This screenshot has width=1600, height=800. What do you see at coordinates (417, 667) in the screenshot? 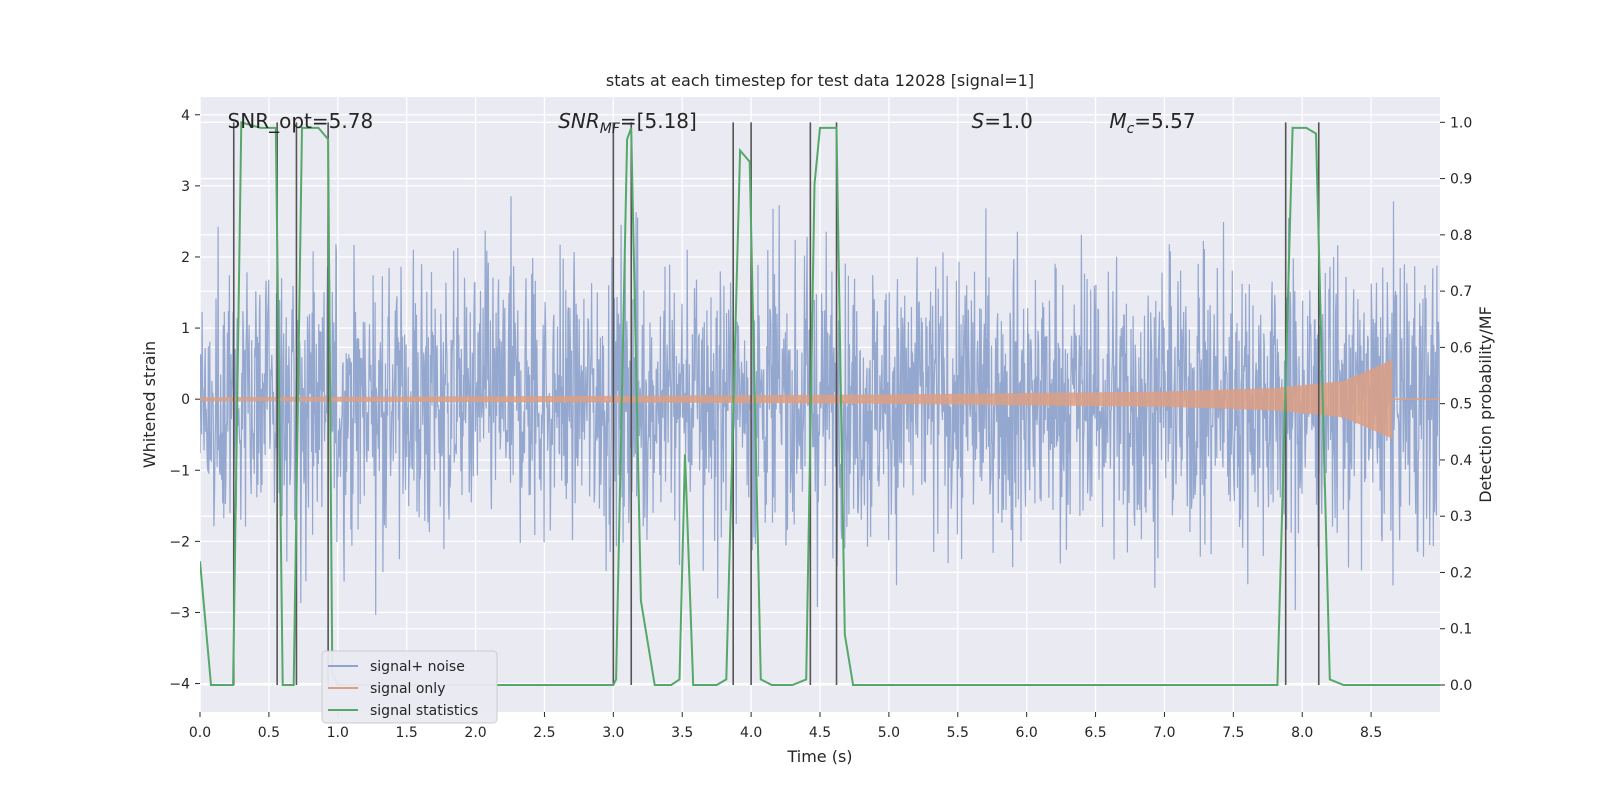
I see `legend-label: signal+ noise` at bounding box center [417, 667].